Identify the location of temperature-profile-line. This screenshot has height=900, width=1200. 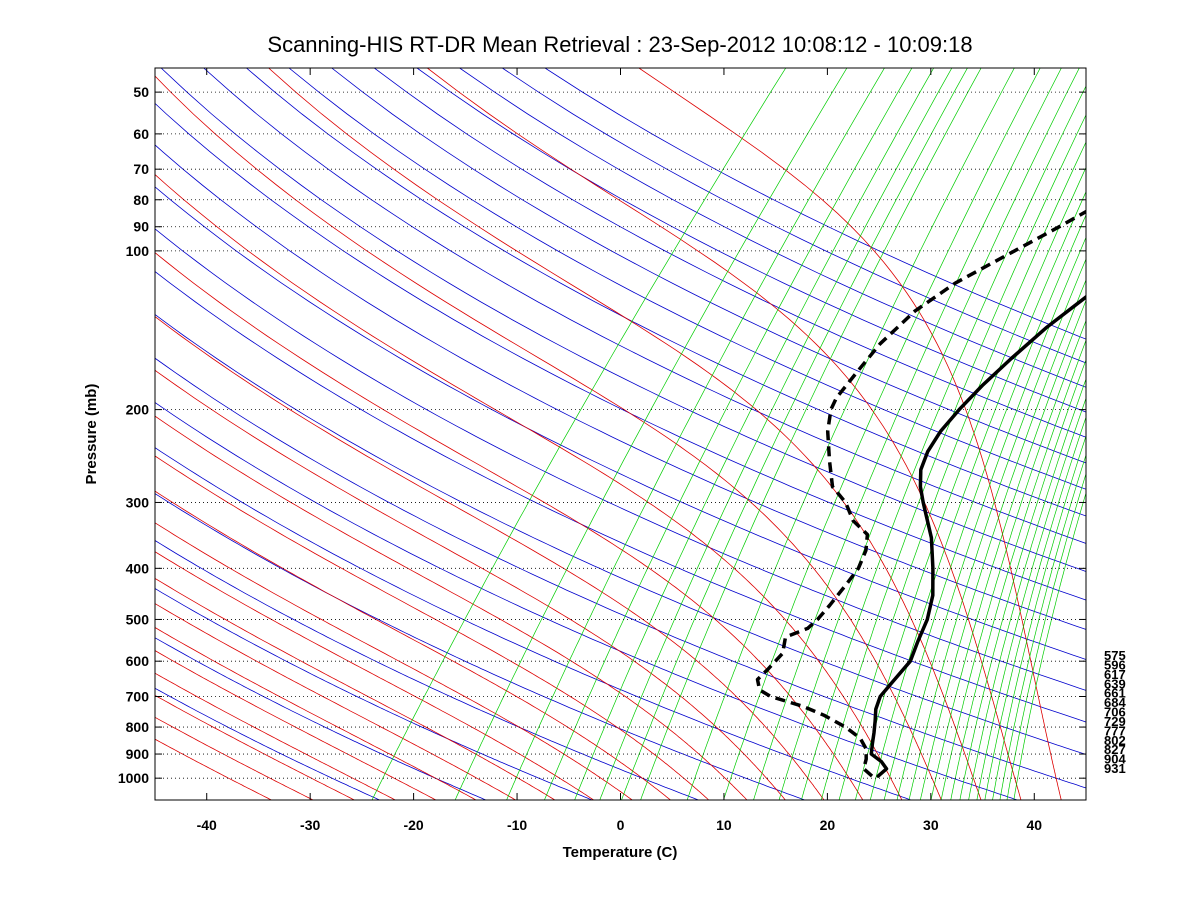
(977, 536).